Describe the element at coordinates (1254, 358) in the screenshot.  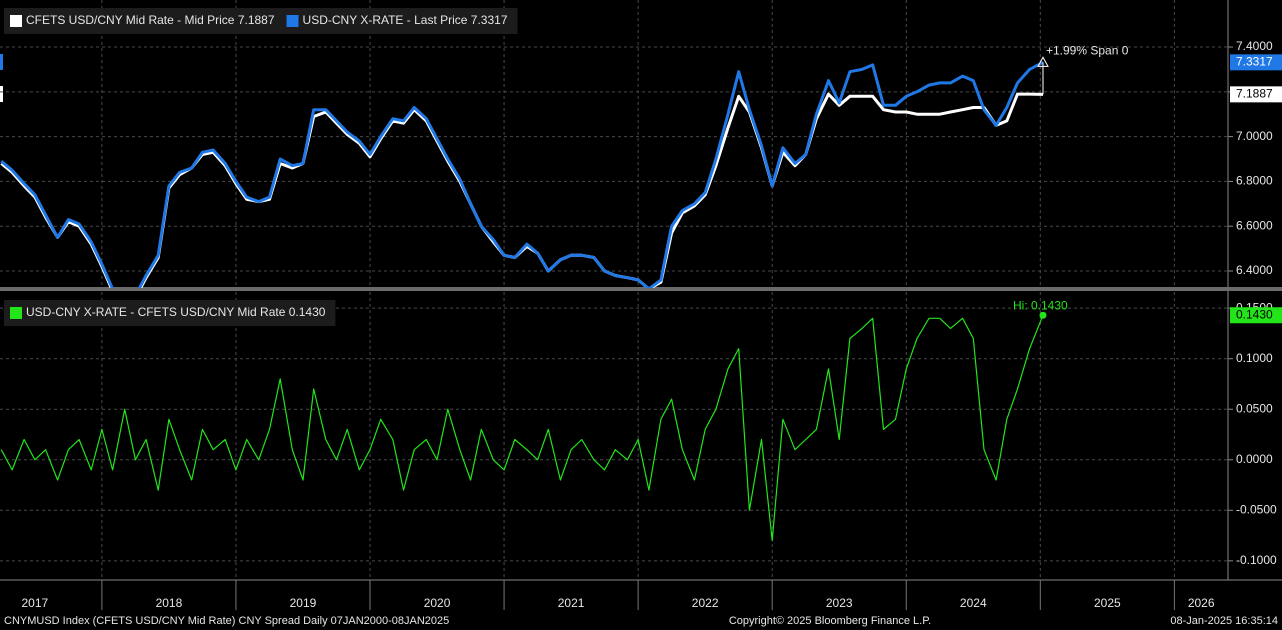
I see `y-tick-label: 0.1000` at that location.